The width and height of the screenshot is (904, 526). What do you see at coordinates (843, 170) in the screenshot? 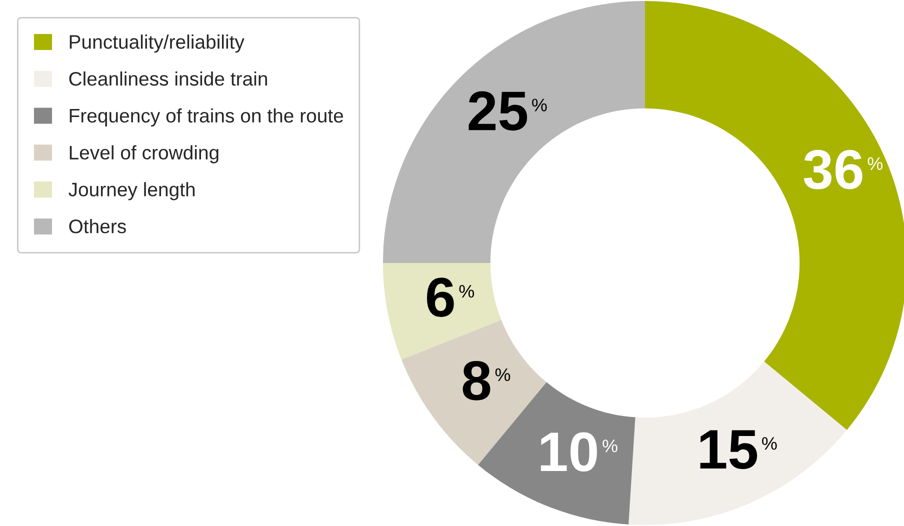
I see `data-label: 36%` at bounding box center [843, 170].